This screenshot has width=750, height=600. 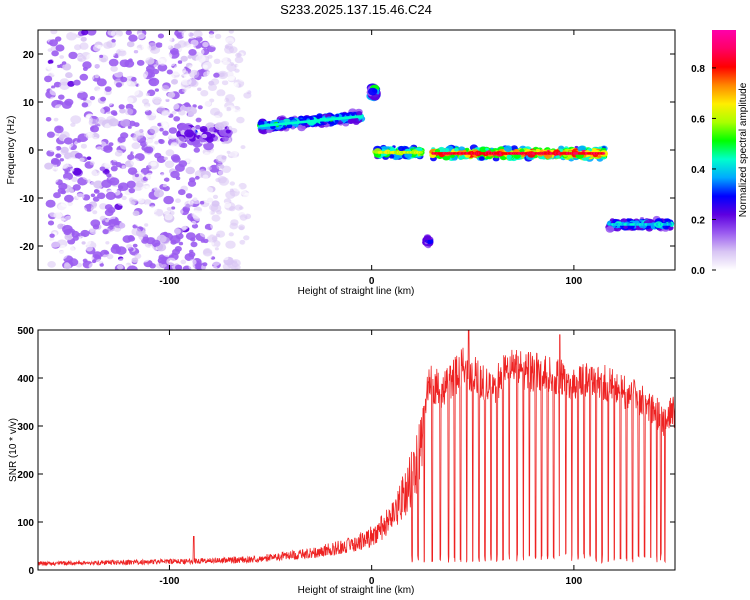 I want to click on snr-ytick-label: 200, so click(x=25, y=475).